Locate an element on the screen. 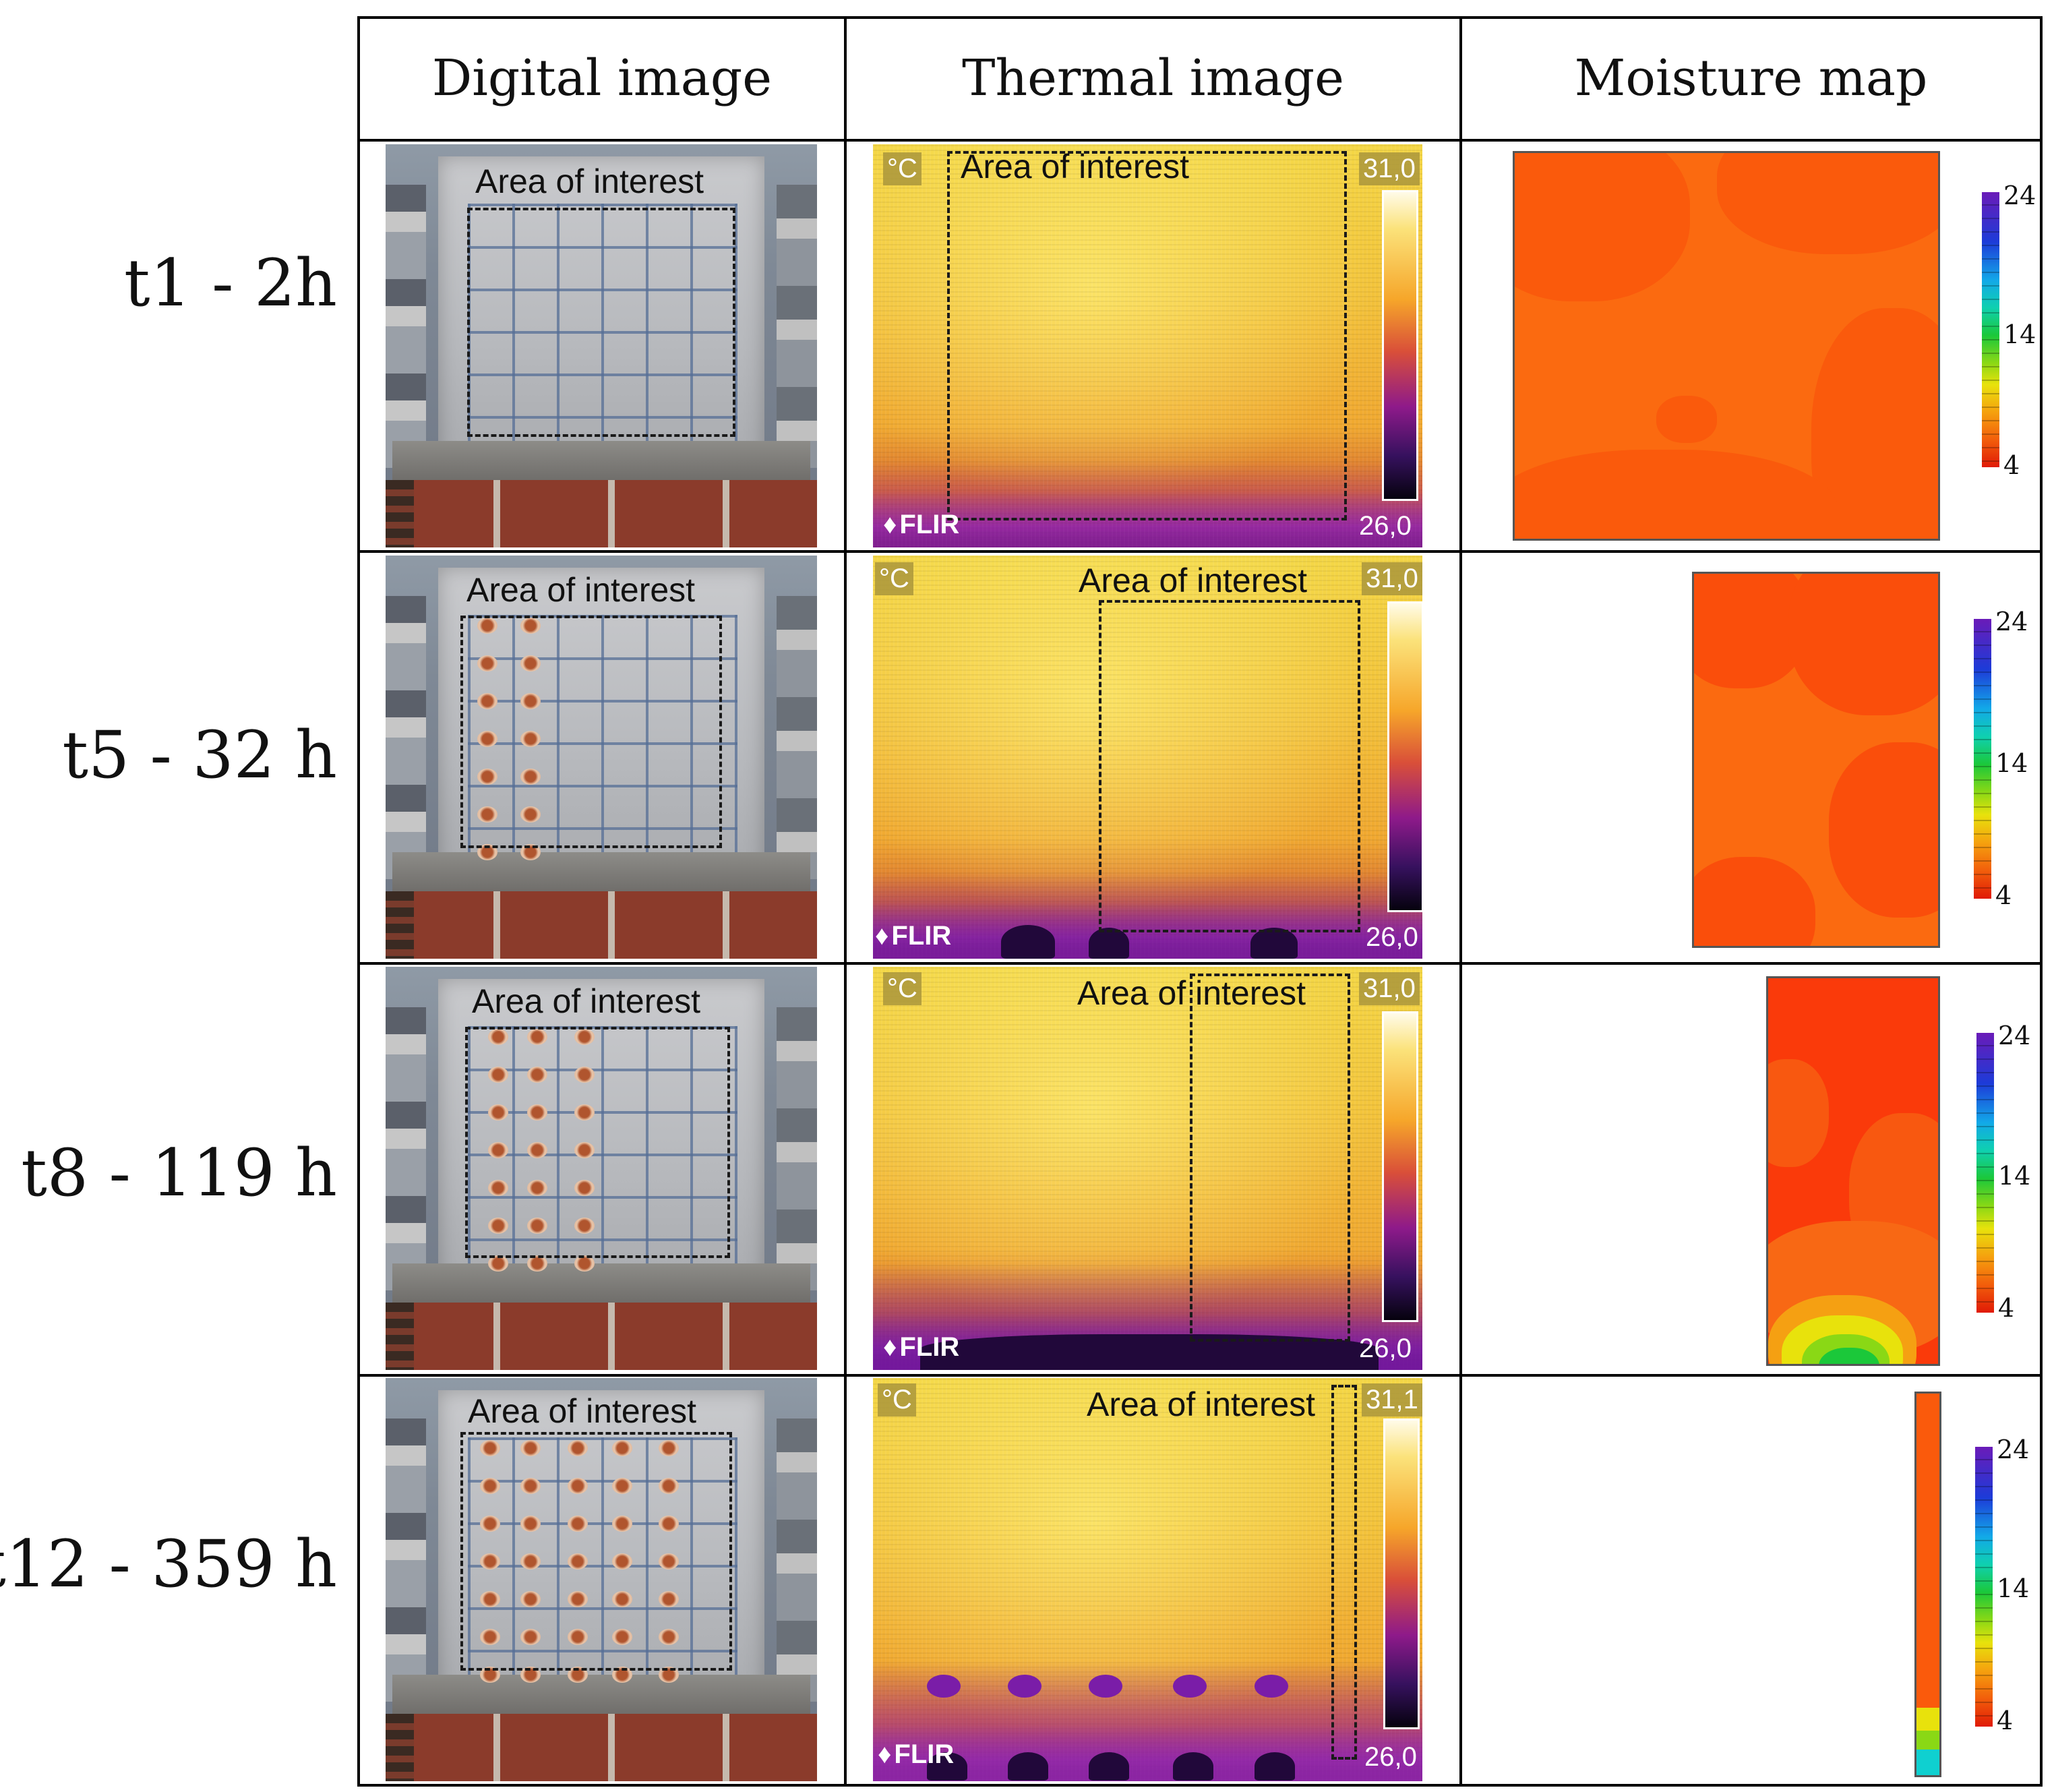  thermal-image-t1 is located at coordinates (1147, 345).